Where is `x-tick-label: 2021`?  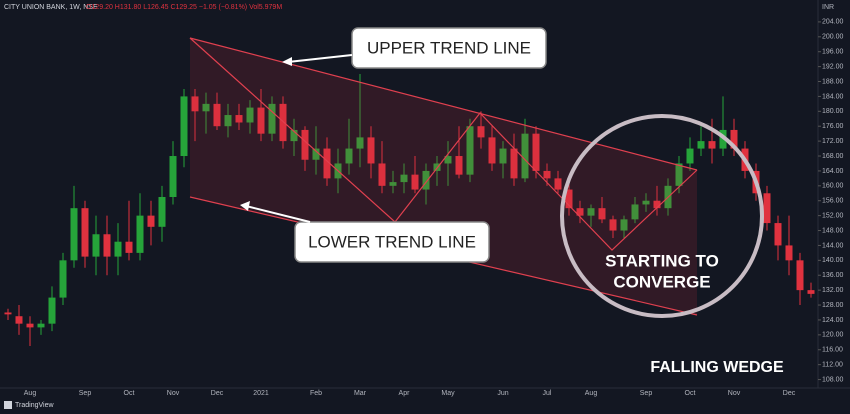
x-tick-label: 2021 is located at coordinates (261, 393).